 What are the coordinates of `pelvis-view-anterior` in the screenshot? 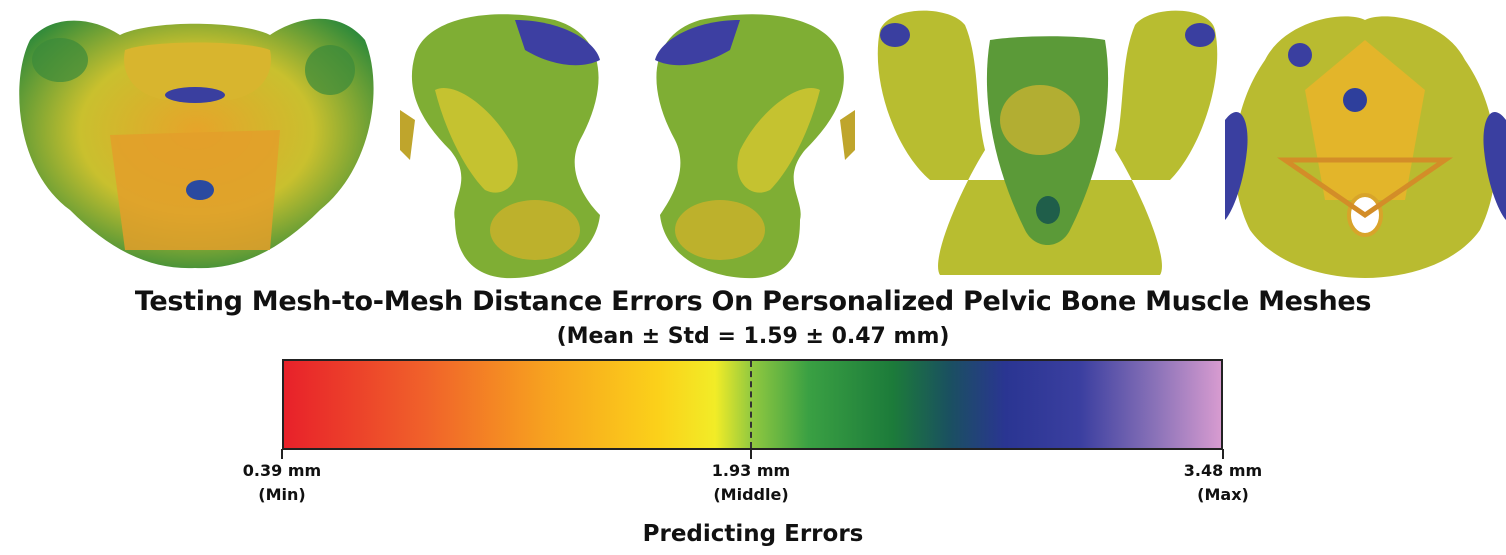 It's located at (196, 143).